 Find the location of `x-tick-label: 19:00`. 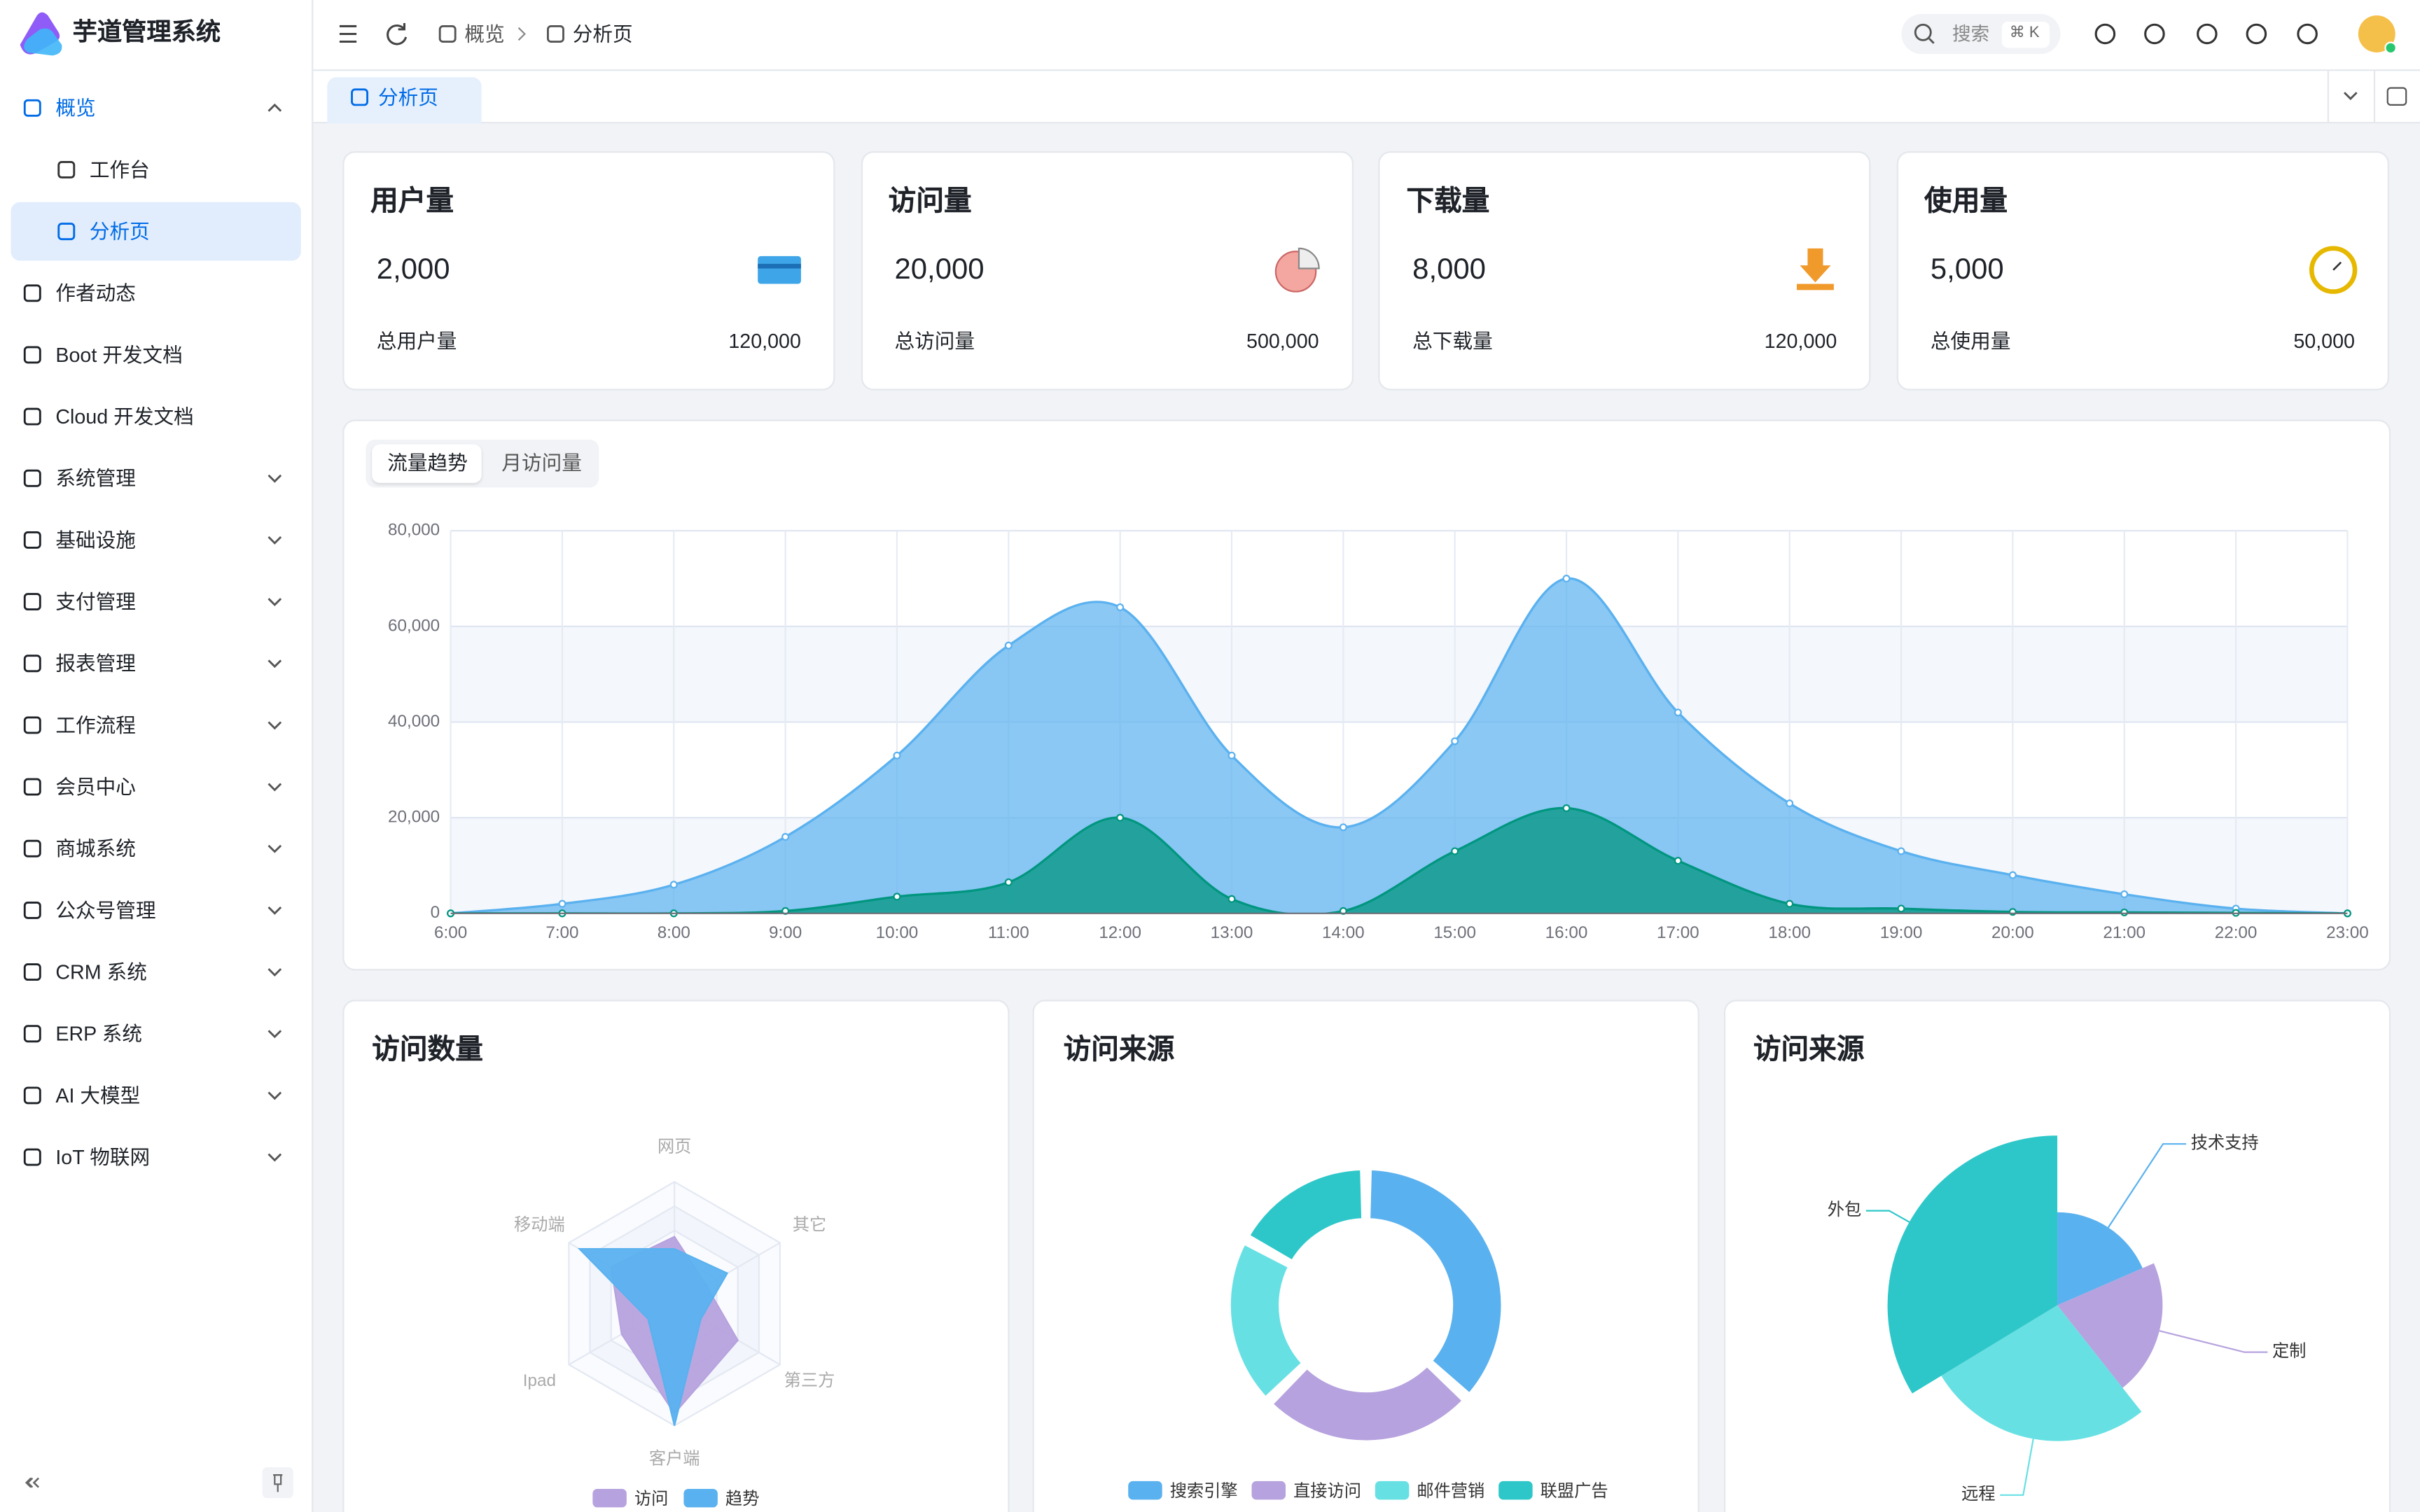

x-tick-label: 19:00 is located at coordinates (1901, 932).